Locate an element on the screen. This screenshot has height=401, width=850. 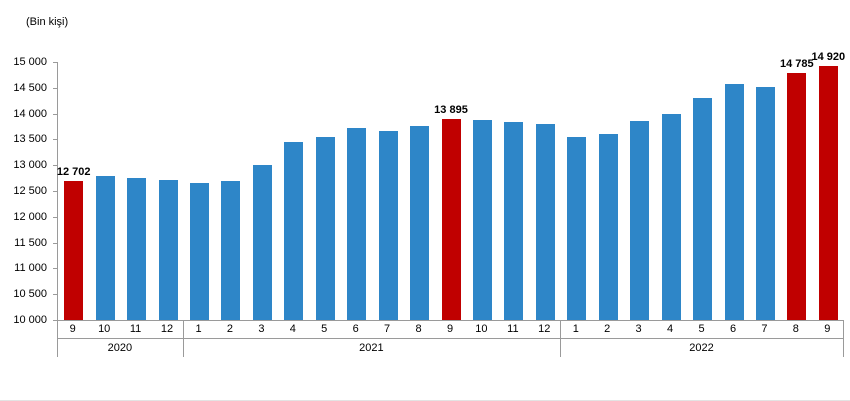
bar-value-label: 13 895 is located at coordinates (451, 110).